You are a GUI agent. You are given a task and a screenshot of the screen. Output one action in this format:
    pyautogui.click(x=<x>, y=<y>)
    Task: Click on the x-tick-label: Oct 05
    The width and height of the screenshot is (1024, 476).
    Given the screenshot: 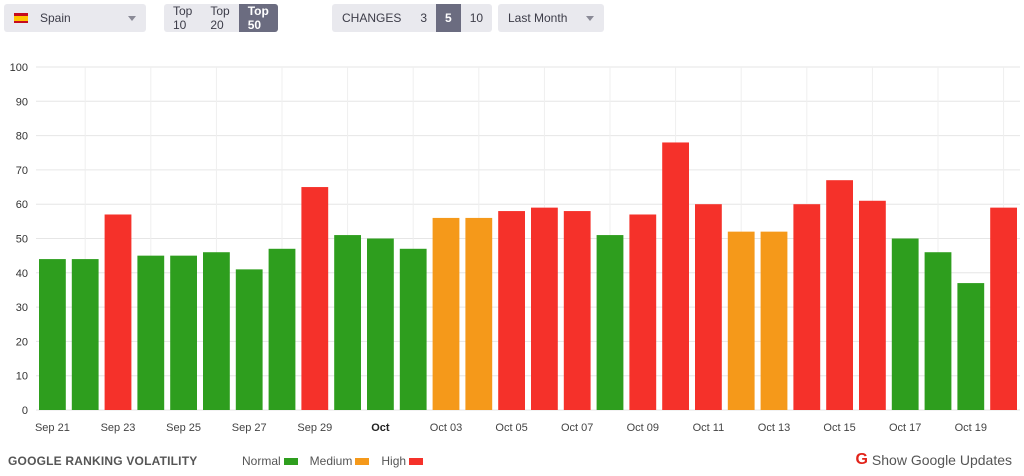 What is the action you would take?
    pyautogui.click(x=511, y=428)
    